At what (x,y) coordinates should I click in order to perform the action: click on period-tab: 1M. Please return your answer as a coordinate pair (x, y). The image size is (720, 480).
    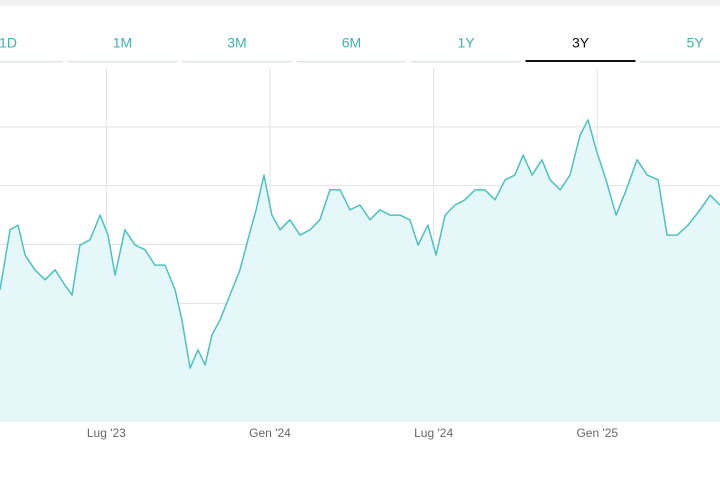
    Looking at the image, I should click on (122, 49).